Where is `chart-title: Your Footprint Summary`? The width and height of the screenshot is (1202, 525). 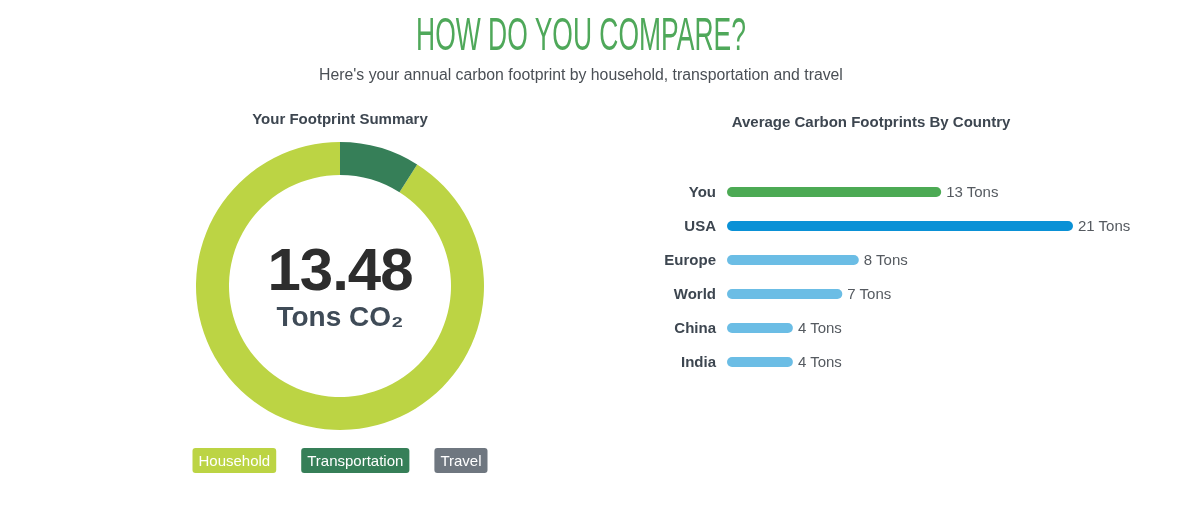 chart-title: Your Footprint Summary is located at coordinates (340, 118).